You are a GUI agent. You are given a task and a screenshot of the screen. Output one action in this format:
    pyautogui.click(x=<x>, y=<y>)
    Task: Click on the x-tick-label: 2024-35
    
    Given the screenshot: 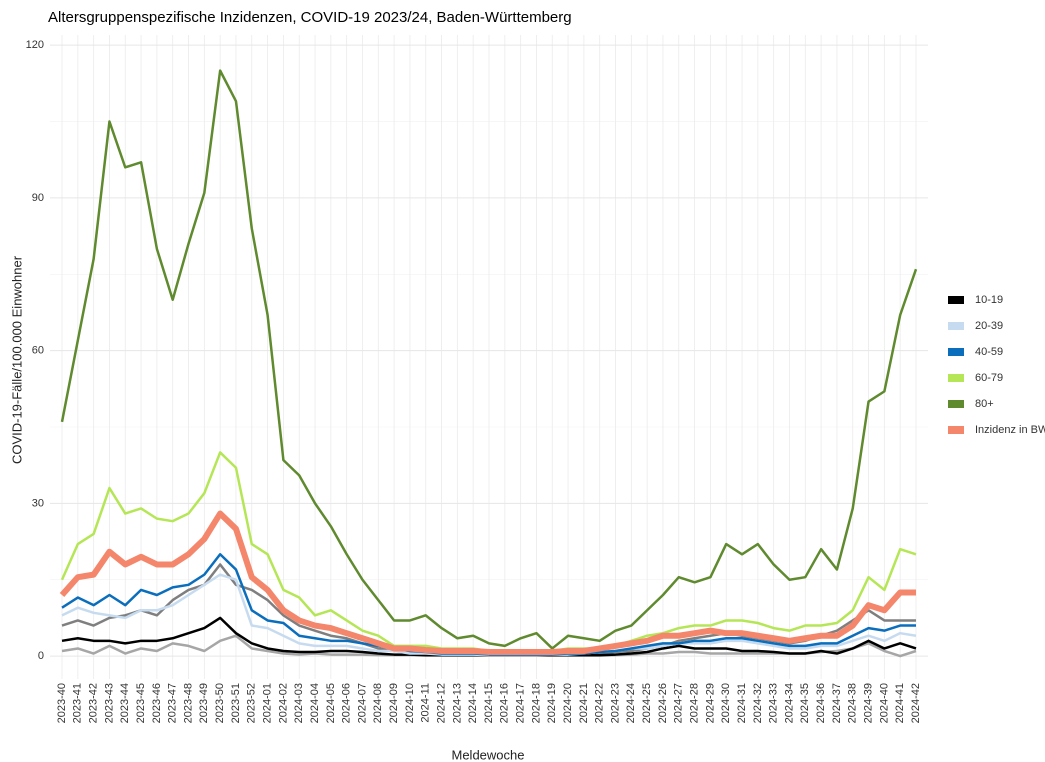 What is the action you would take?
    pyautogui.click(x=805, y=703)
    